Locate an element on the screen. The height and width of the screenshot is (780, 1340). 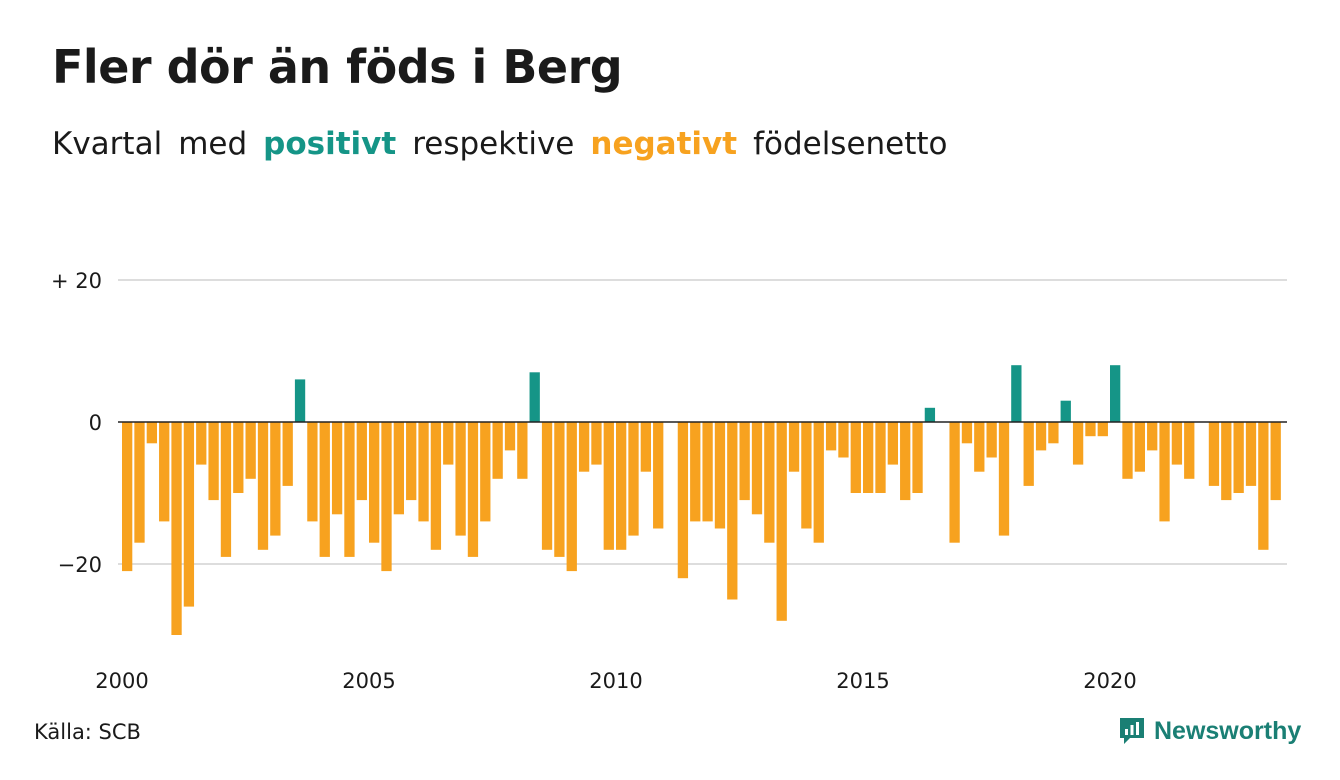
x-tick-label: 2010 is located at coordinates (615, 681).